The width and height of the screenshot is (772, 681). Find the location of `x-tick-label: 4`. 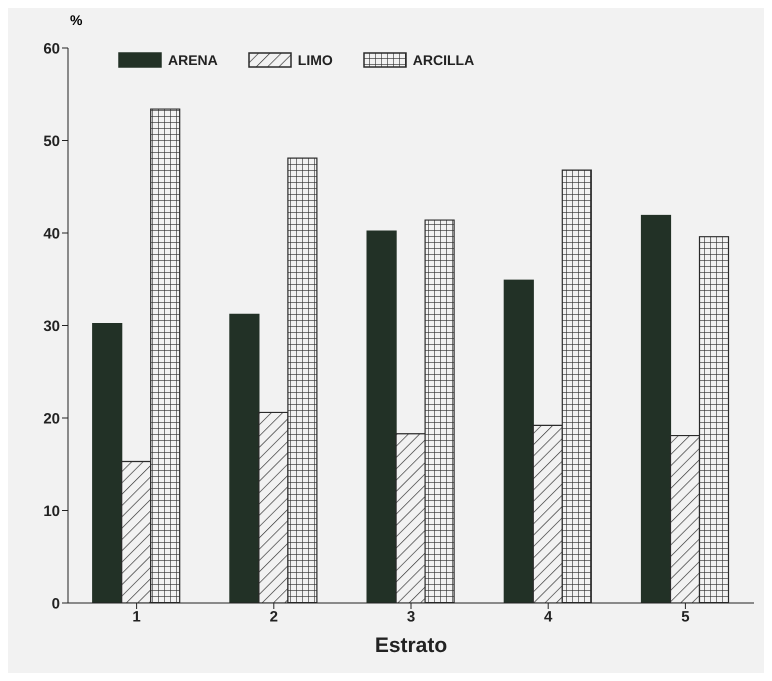

x-tick-label: 4 is located at coordinates (549, 617).